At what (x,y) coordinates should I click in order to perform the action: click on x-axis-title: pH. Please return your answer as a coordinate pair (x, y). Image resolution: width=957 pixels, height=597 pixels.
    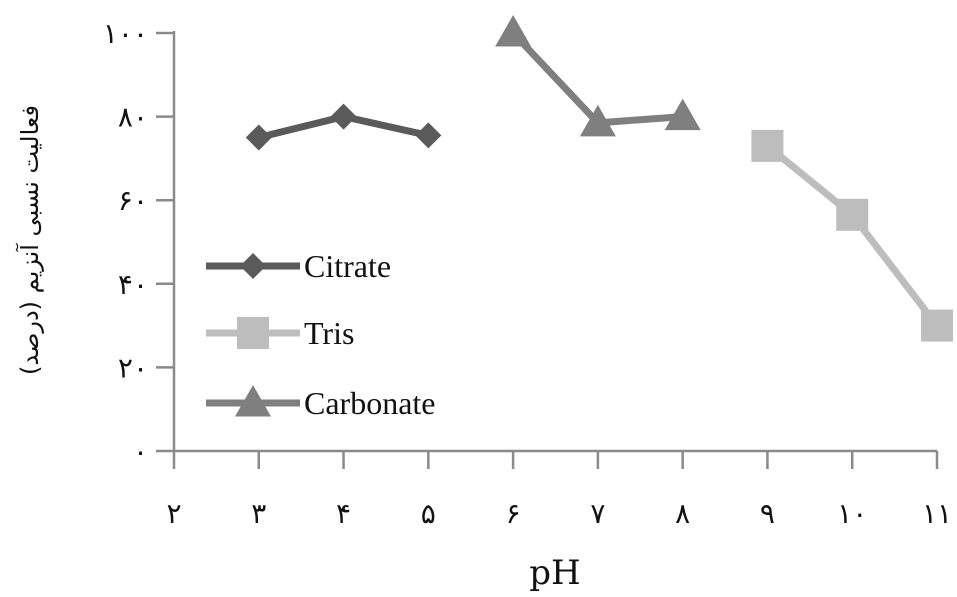
    Looking at the image, I should click on (554, 573).